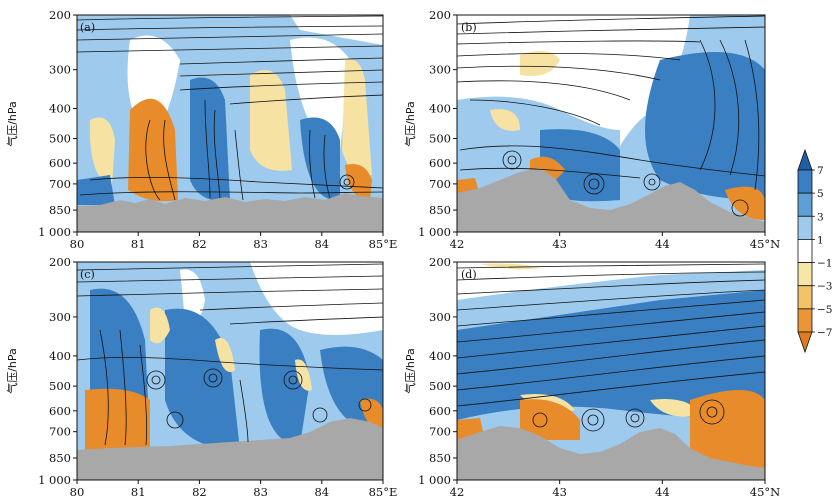  I want to click on panel-b-label: (b), so click(469, 27).